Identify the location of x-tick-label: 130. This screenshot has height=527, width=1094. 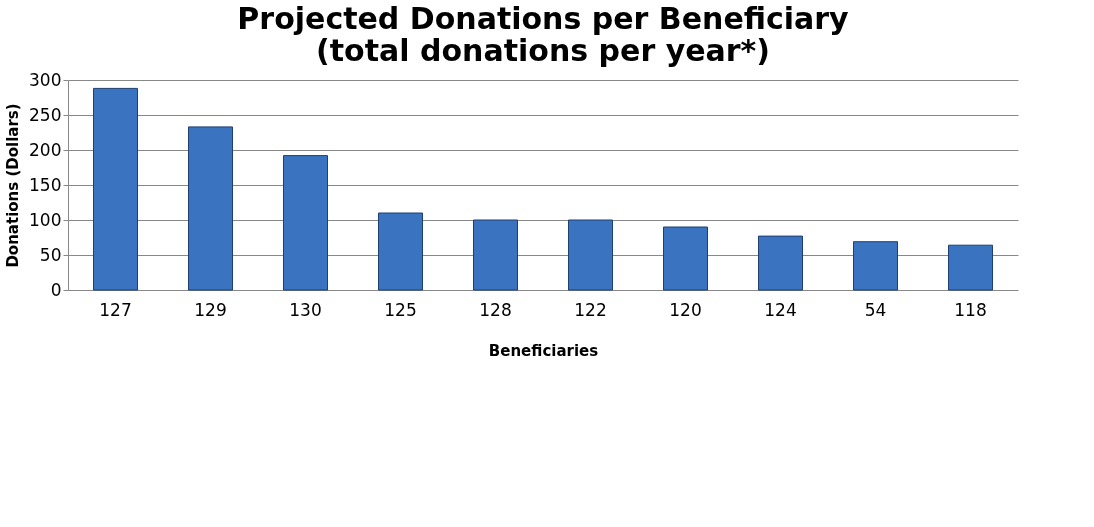
(305, 309).